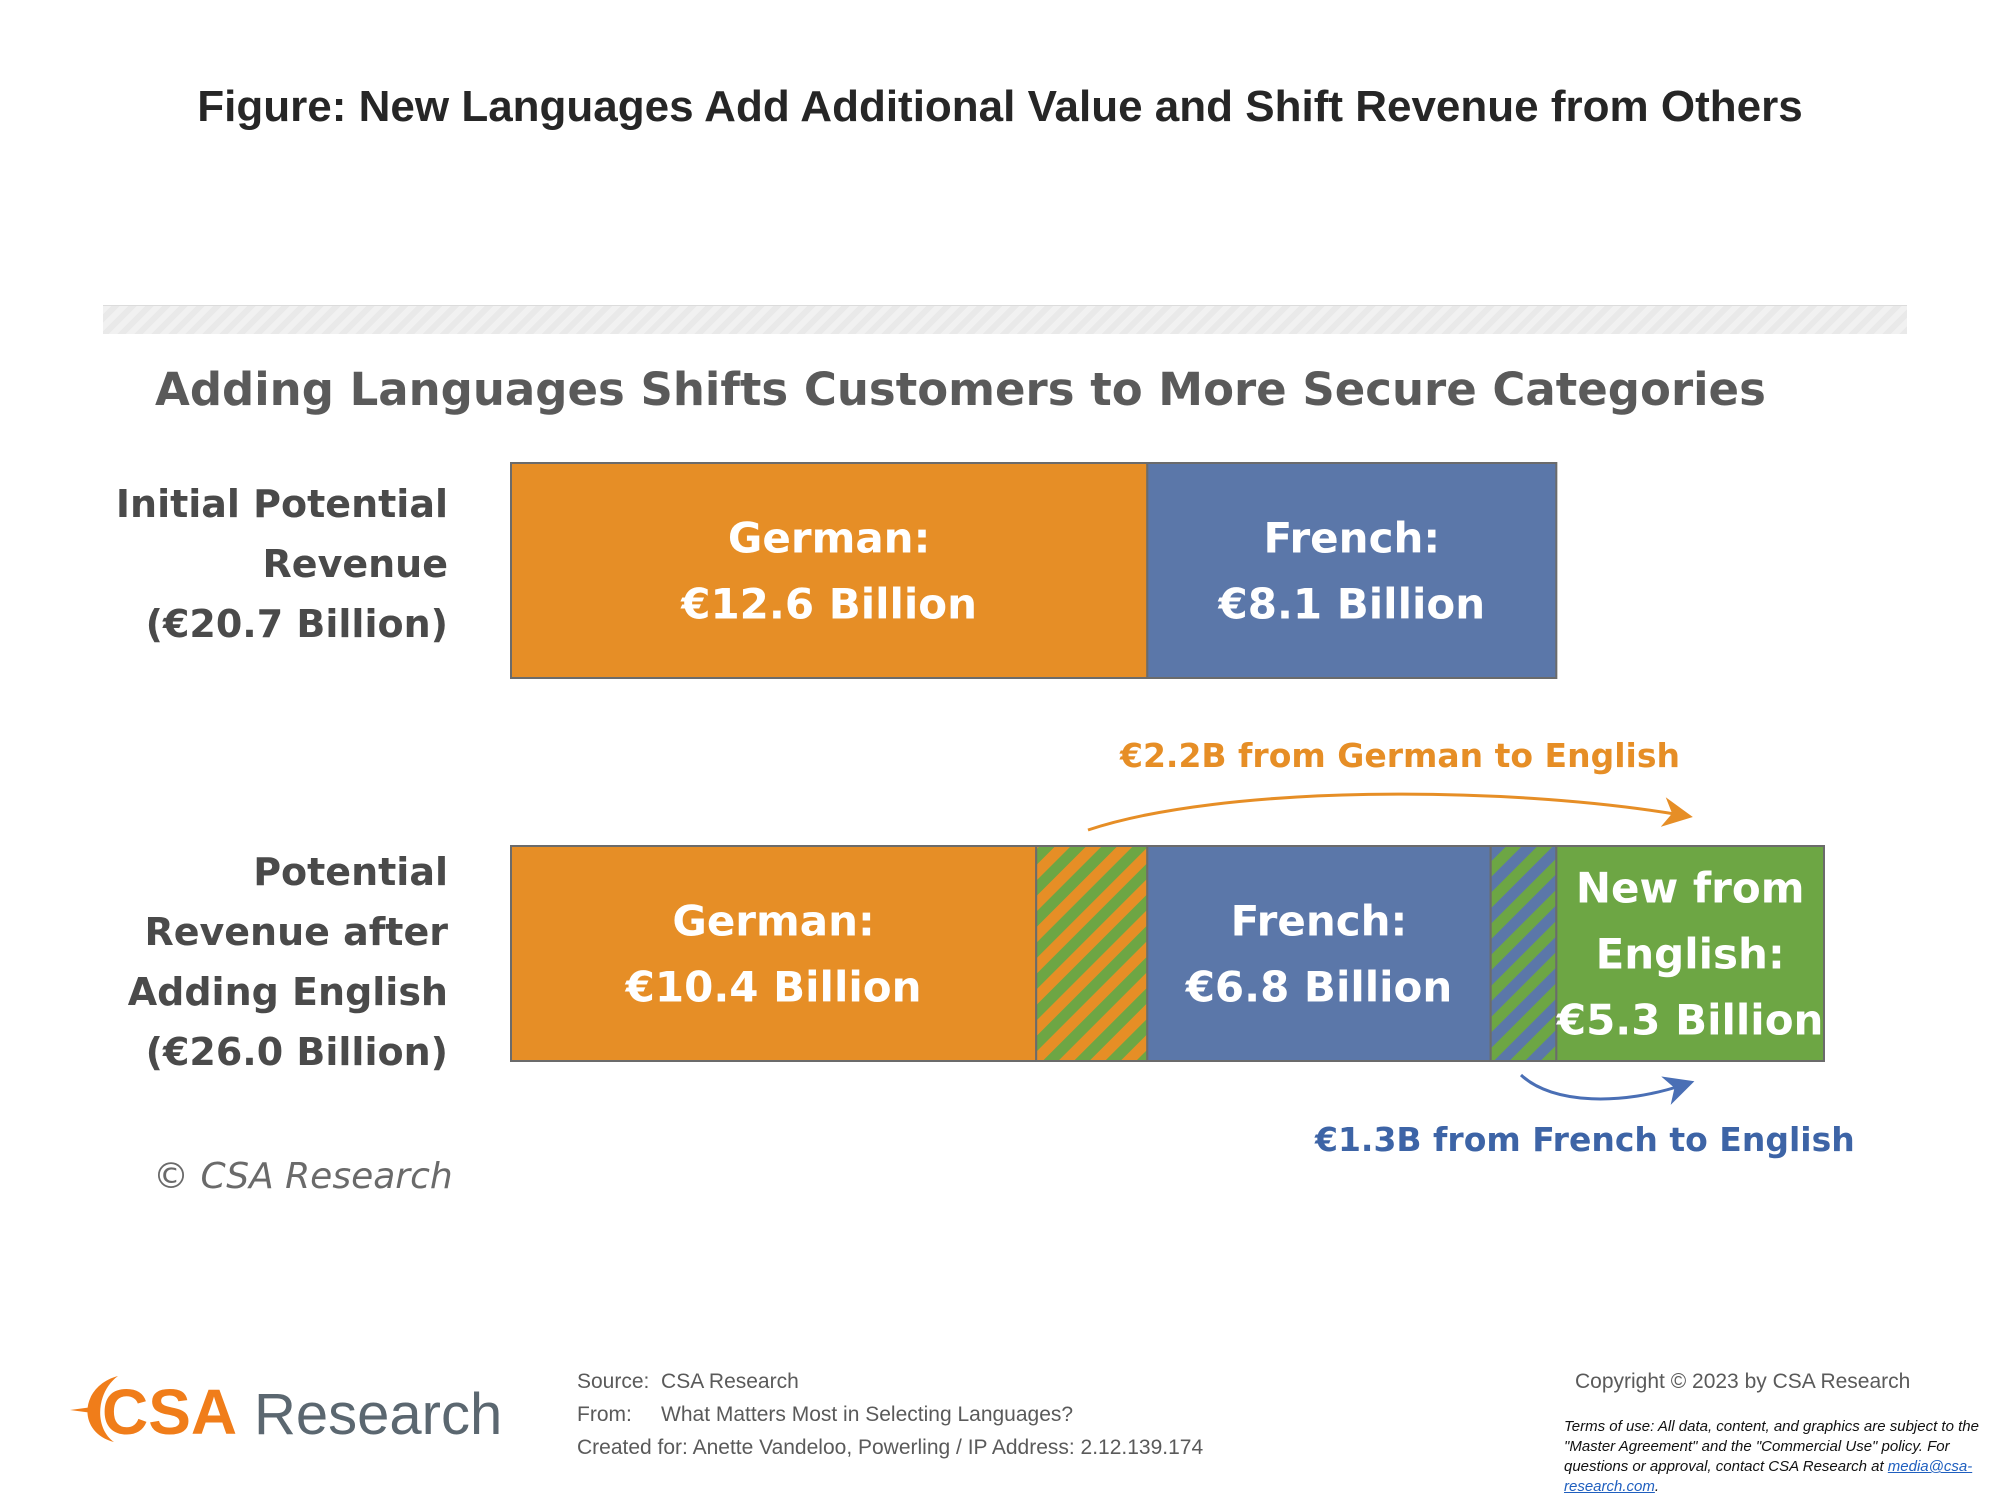 Image resolution: width=2000 pixels, height=1500 pixels. What do you see at coordinates (355, 564) in the screenshot?
I see `row-label-line: Revenue` at bounding box center [355, 564].